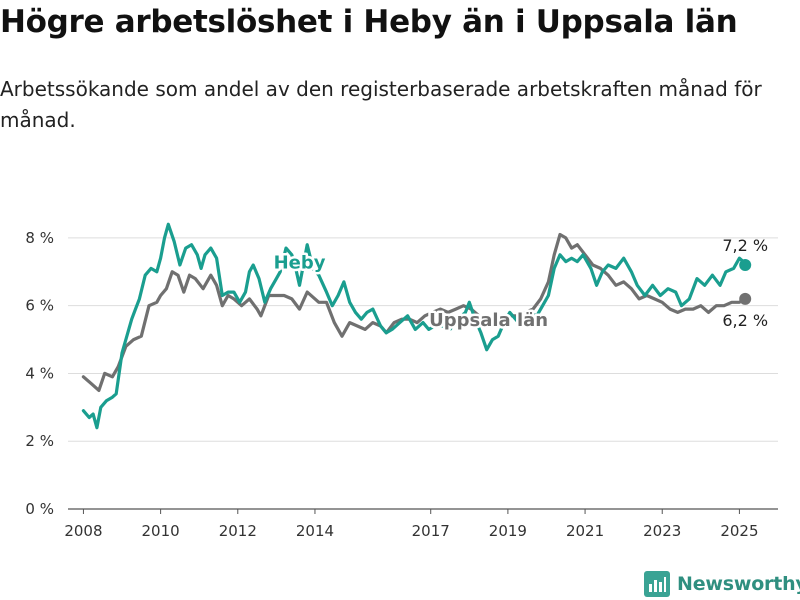 This screenshot has height=600, width=800. Describe the element at coordinates (488, 320) in the screenshot. I see `series-name-label-uppsala-l-n: Uppsala län` at that location.